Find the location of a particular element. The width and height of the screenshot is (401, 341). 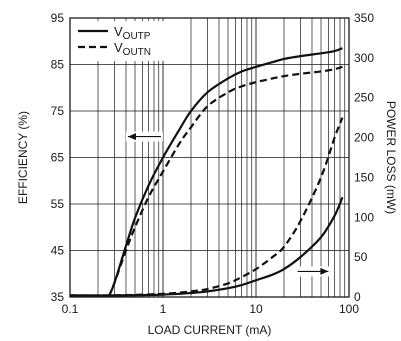

y-tick-label-right: 350 is located at coordinates (364, 18).